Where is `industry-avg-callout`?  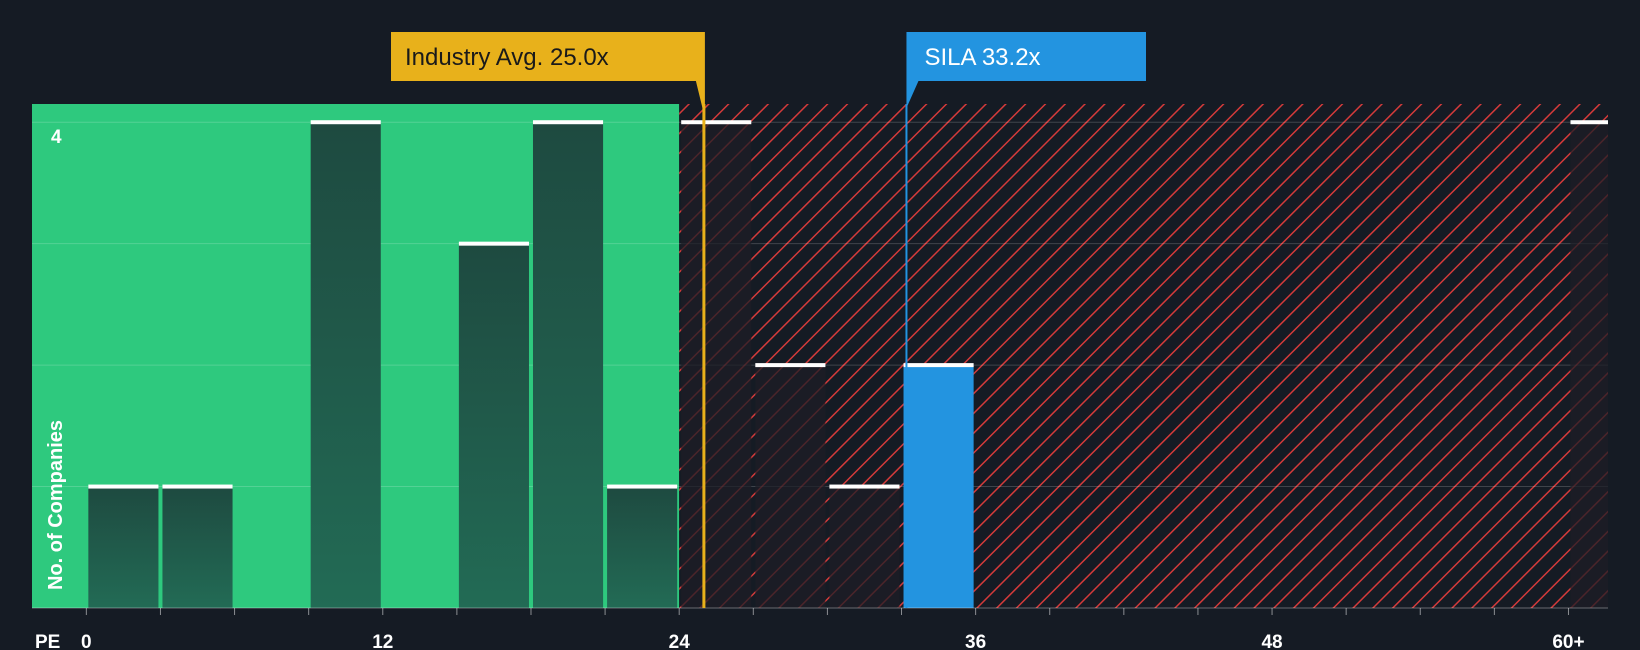
industry-avg-callout is located at coordinates (548, 75).